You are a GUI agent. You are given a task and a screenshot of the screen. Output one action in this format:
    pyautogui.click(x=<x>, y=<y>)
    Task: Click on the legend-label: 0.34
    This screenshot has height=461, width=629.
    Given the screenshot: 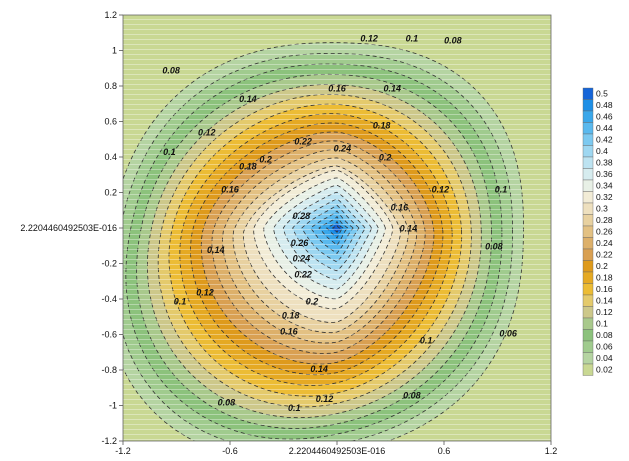 What is the action you would take?
    pyautogui.click(x=604, y=186)
    